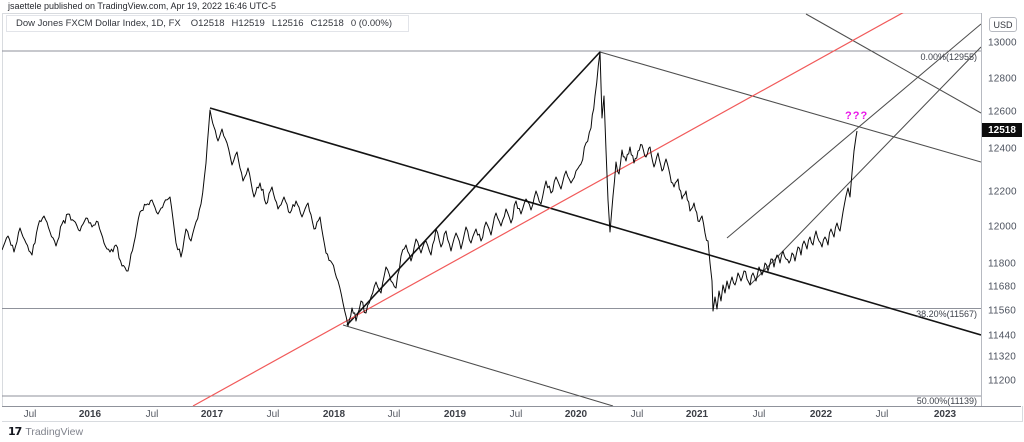  What do you see at coordinates (1002, 130) in the screenshot?
I see `last-price-badge: 12518` at bounding box center [1002, 130].